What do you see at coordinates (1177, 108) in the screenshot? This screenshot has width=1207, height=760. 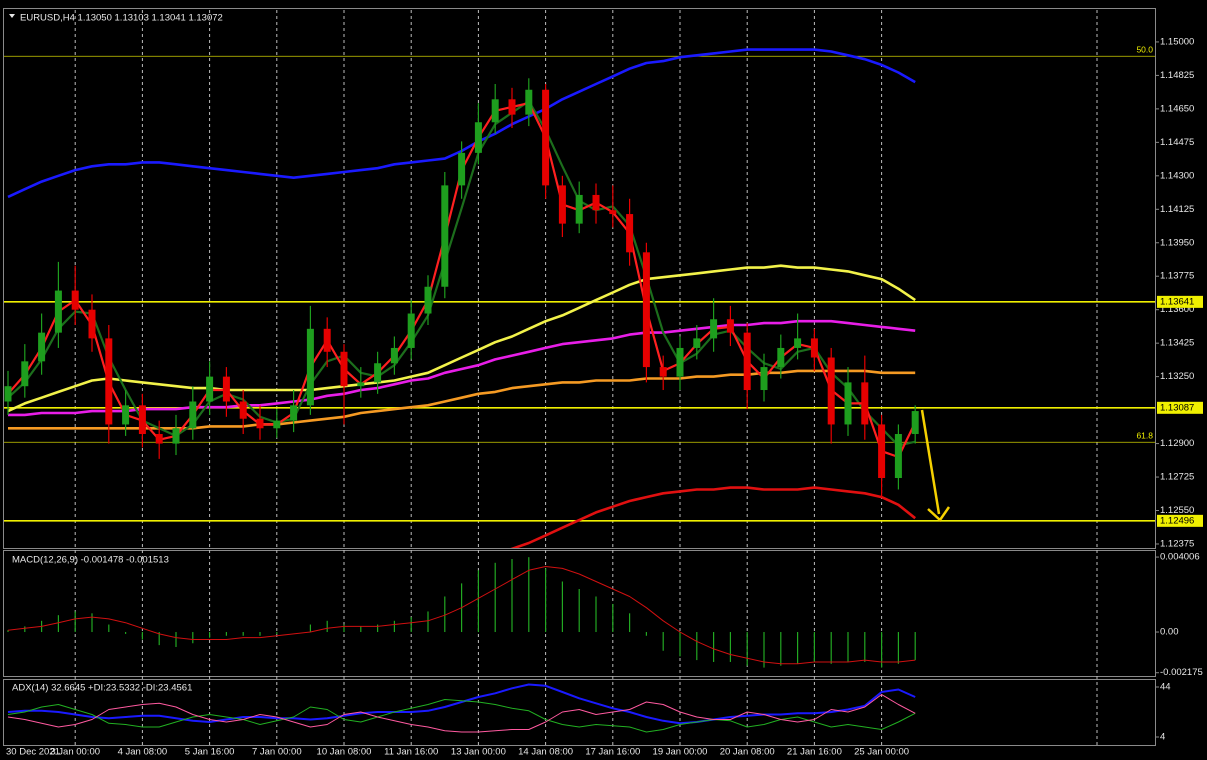 I see `y-tick-label: 1.14650` at bounding box center [1177, 108].